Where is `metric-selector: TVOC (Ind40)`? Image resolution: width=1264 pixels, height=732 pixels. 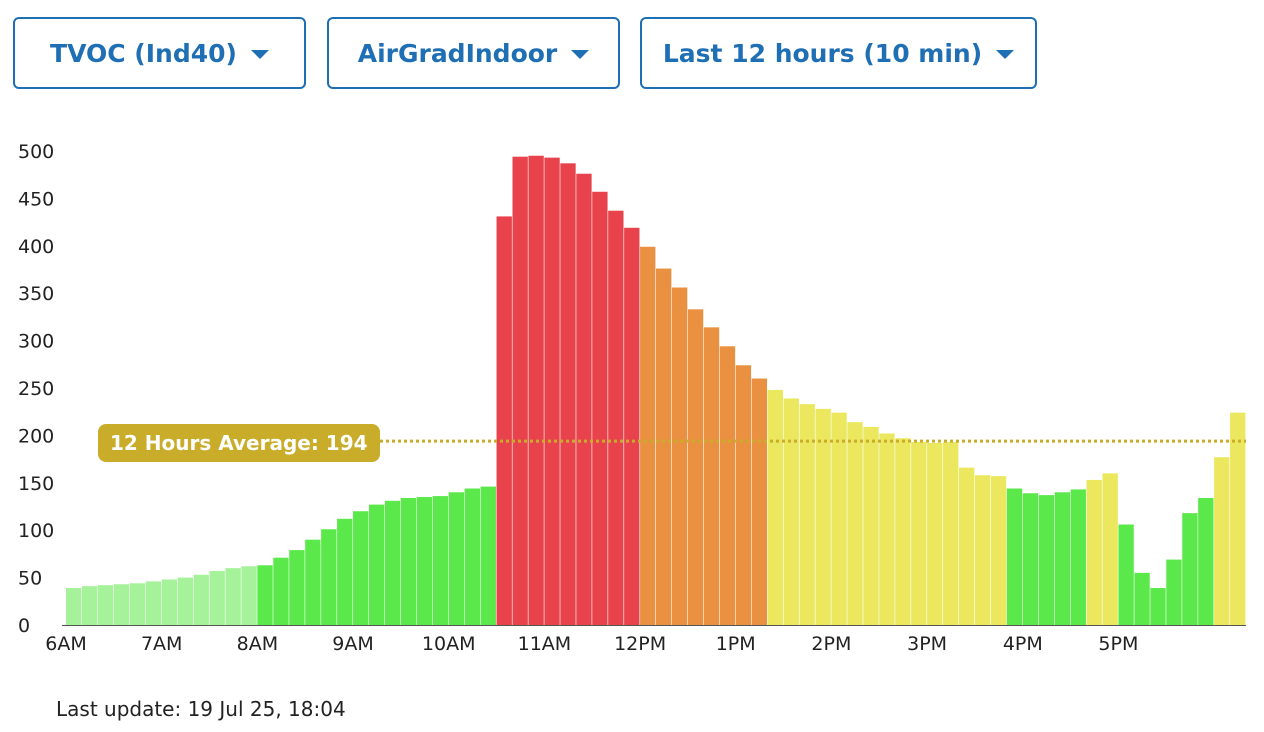 metric-selector: TVOC (Ind40) is located at coordinates (159, 53).